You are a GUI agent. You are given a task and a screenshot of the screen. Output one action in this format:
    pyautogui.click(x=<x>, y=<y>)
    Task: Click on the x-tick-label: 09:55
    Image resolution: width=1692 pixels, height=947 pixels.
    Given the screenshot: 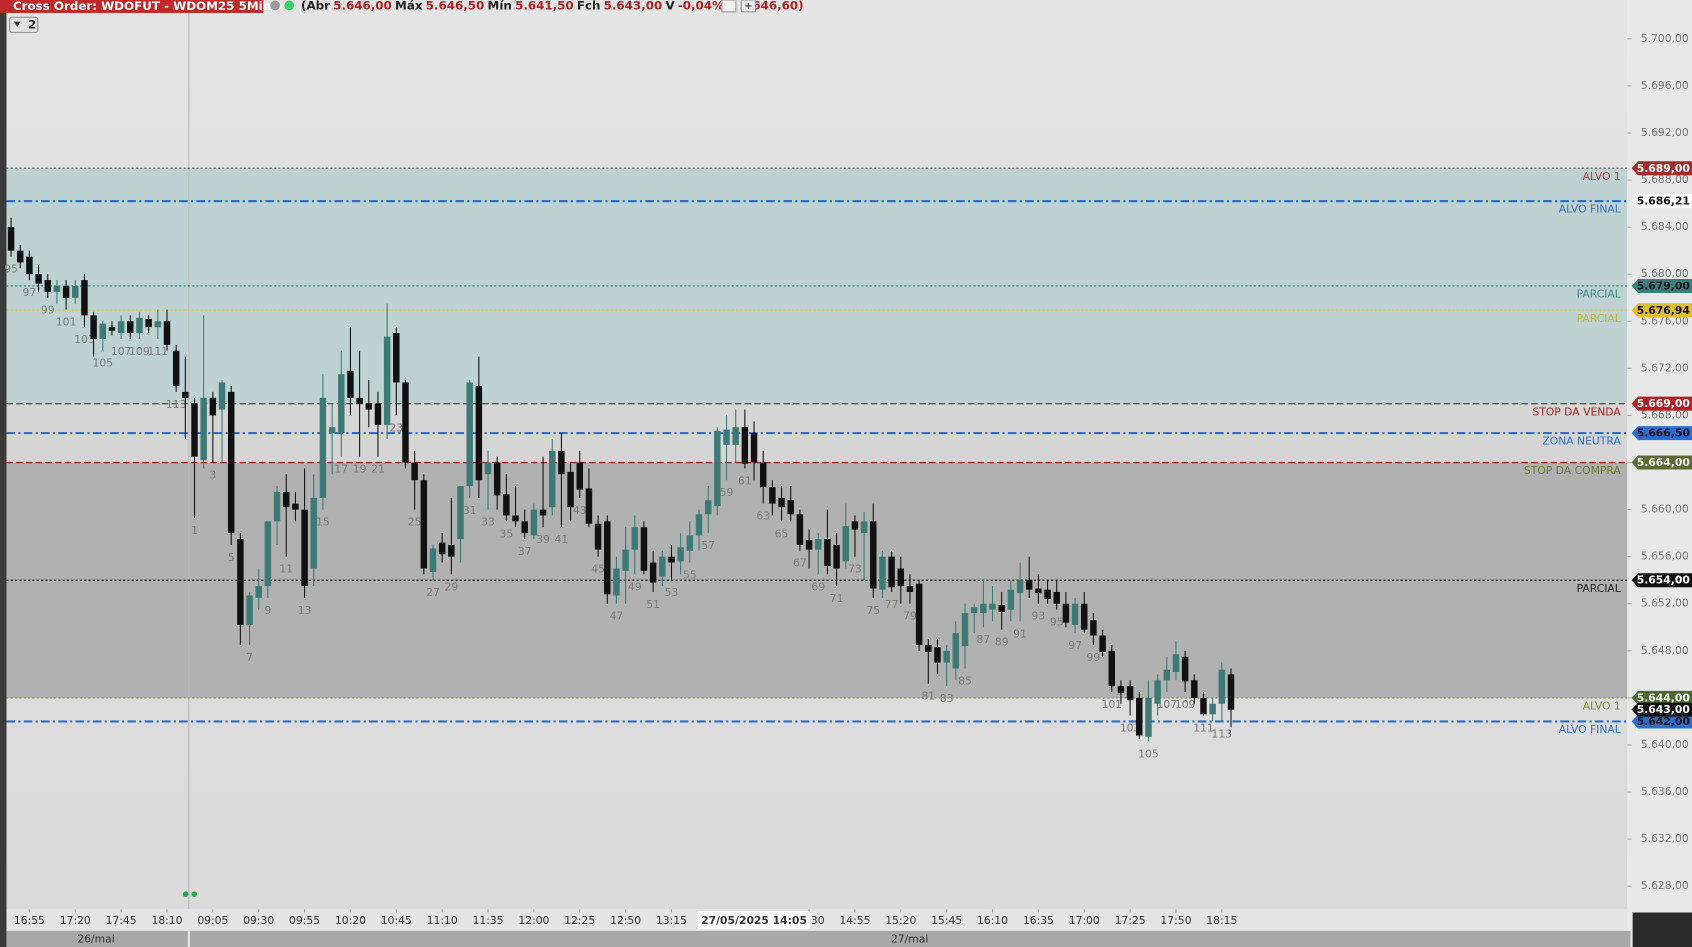 What is the action you would take?
    pyautogui.click(x=304, y=920)
    